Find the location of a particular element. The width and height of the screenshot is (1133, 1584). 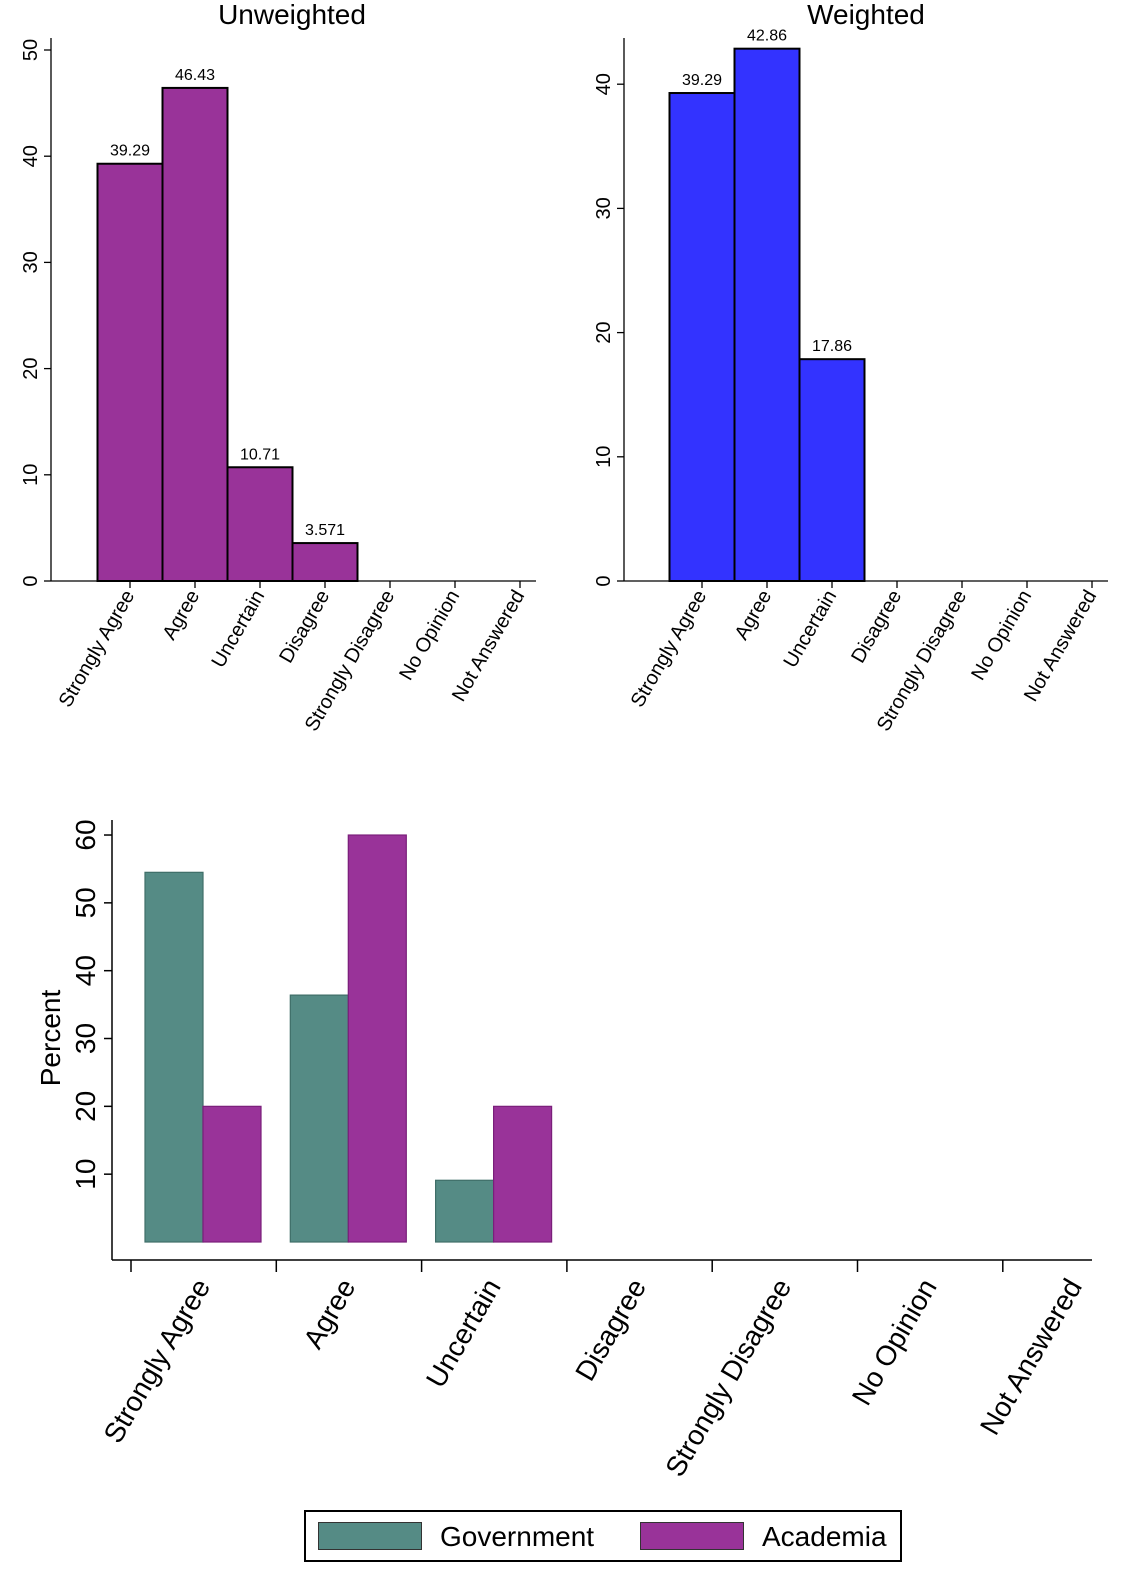

unweighted-y-tick-label: 10 is located at coordinates (31, 475).